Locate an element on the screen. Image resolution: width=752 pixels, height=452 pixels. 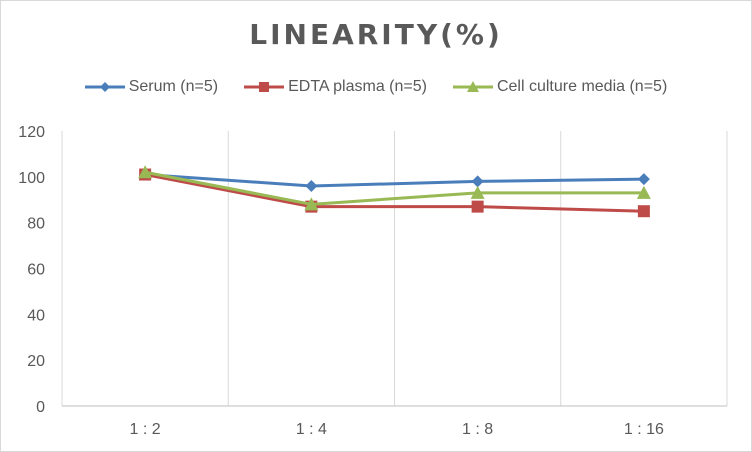
legend-entry-edta-plasma: EDTA plasma (n=5) is located at coordinates (335, 87).